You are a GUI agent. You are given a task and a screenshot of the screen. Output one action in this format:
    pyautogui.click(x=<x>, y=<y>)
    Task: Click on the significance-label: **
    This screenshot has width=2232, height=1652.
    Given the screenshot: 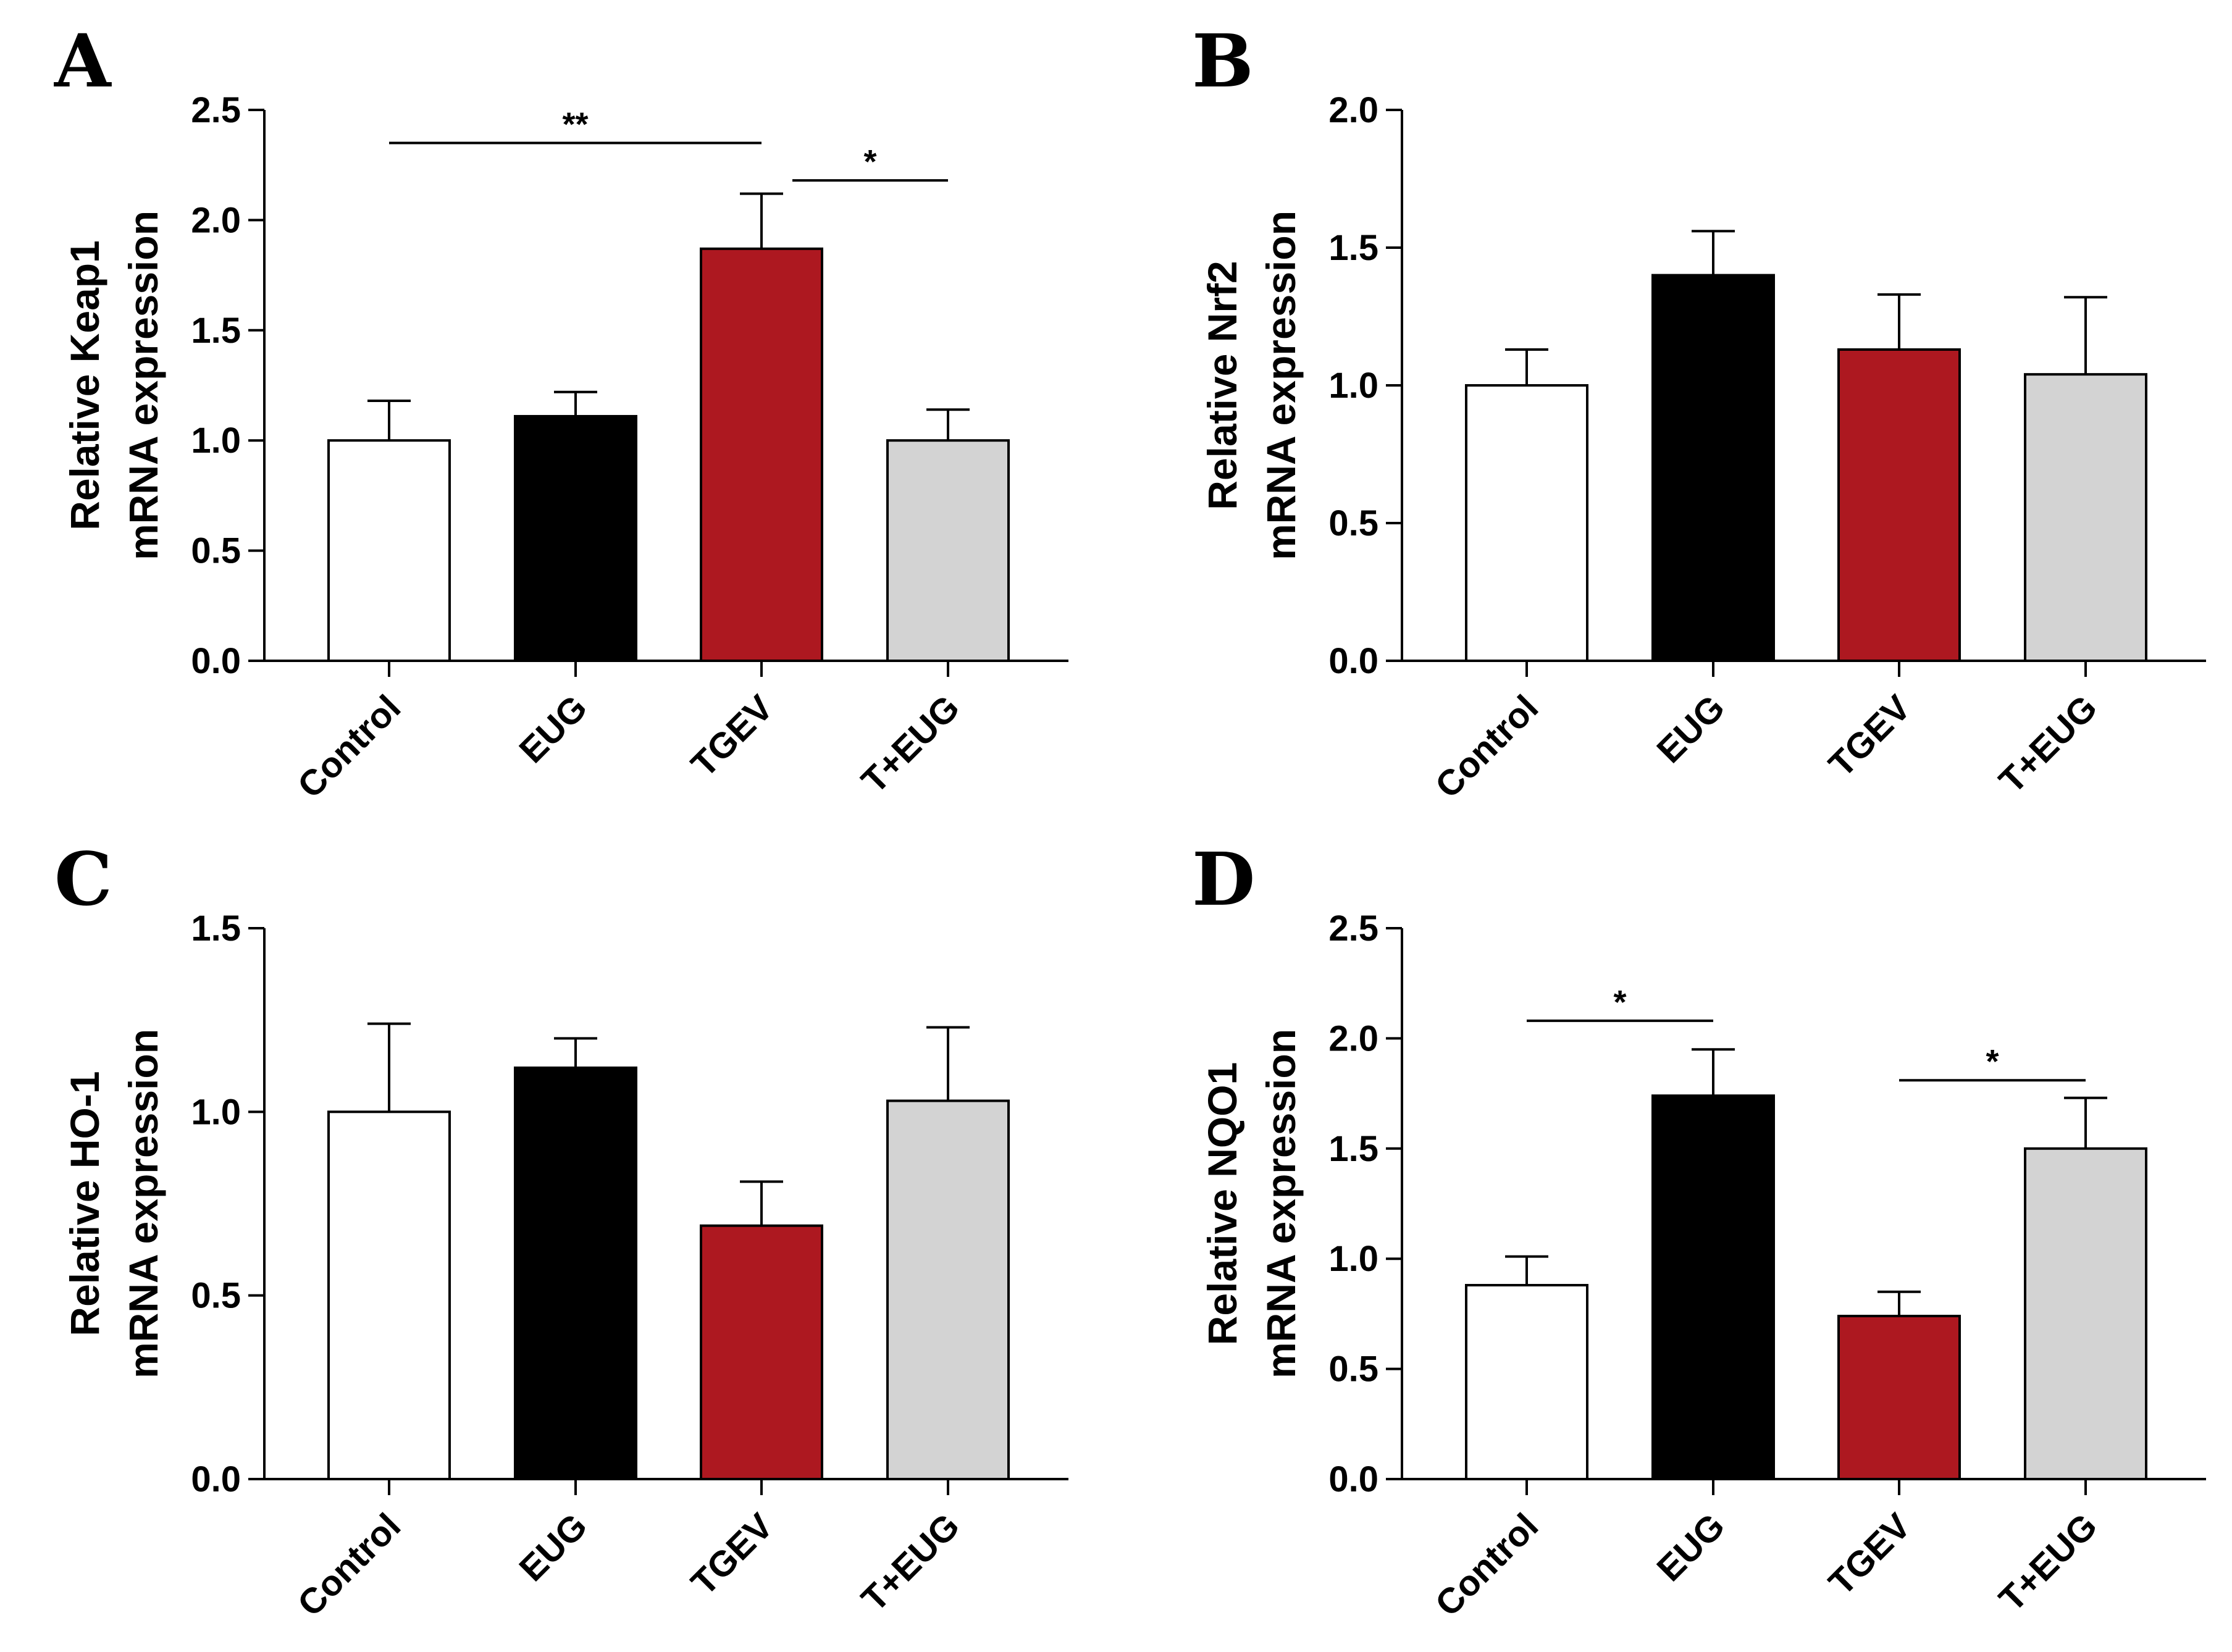 What is the action you would take?
    pyautogui.click(x=575, y=124)
    